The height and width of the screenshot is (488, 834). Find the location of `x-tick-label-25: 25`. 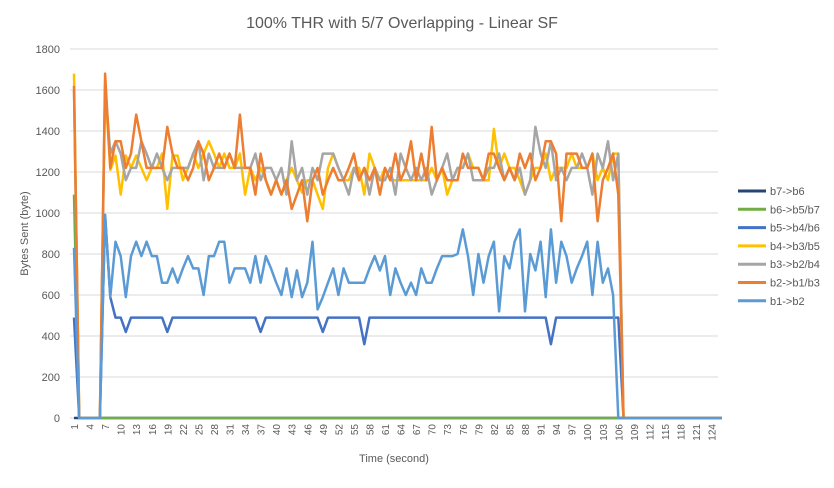

x-tick-label-25: 25 is located at coordinates (199, 430).